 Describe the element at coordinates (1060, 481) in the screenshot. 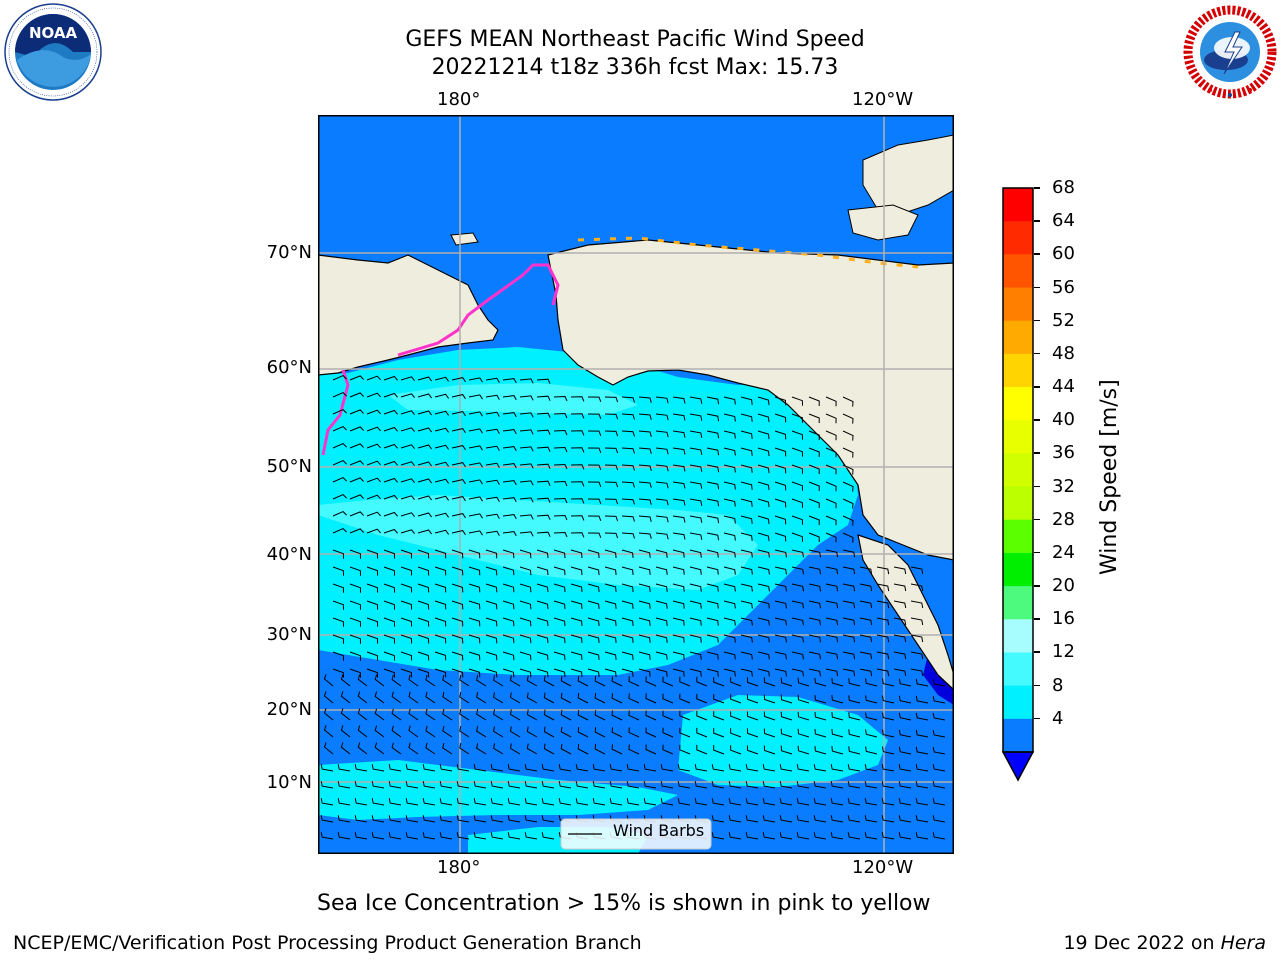

I see `colorbar-ticks: 68 64 60 56 52 48 44 40 36 32 28 24 20 16 12 8 4` at that location.